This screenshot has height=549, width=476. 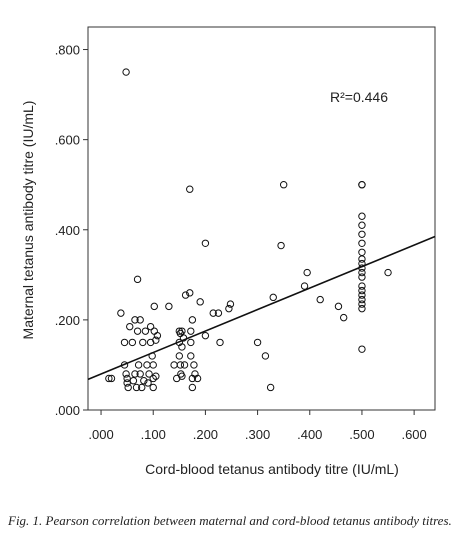 What do you see at coordinates (67, 140) in the screenshot?
I see `y-tick-label: .600` at bounding box center [67, 140].